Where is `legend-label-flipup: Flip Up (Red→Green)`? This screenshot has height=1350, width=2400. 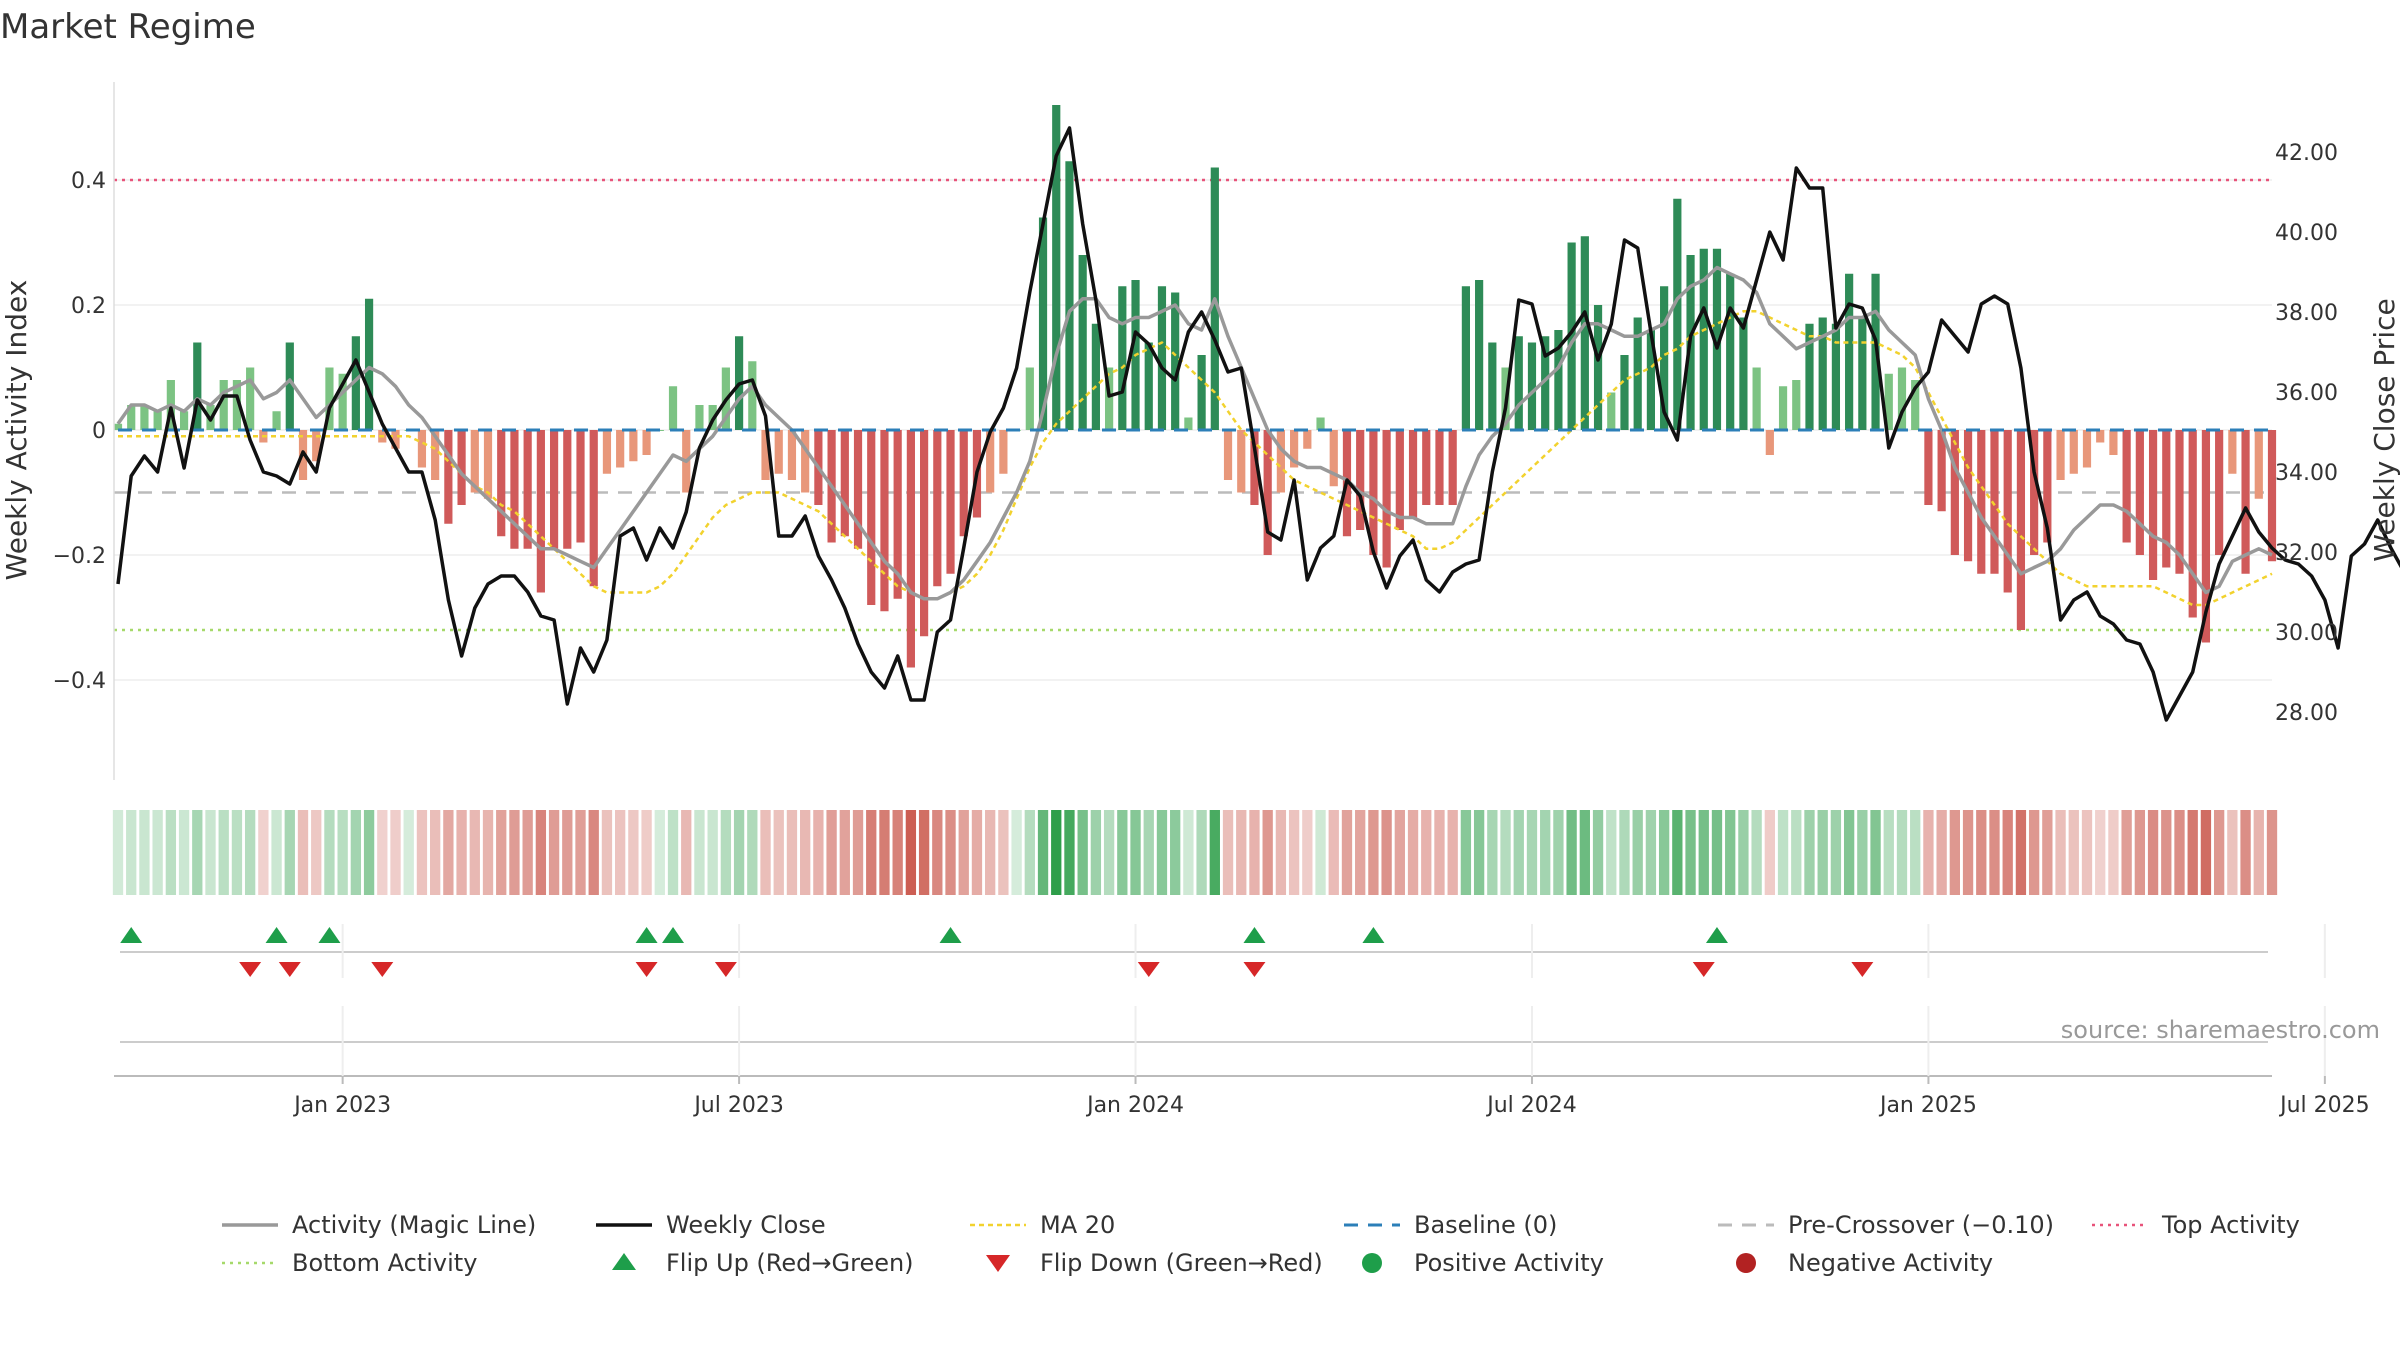 legend-label-flipup: Flip Up (Red→Green) is located at coordinates (790, 1263).